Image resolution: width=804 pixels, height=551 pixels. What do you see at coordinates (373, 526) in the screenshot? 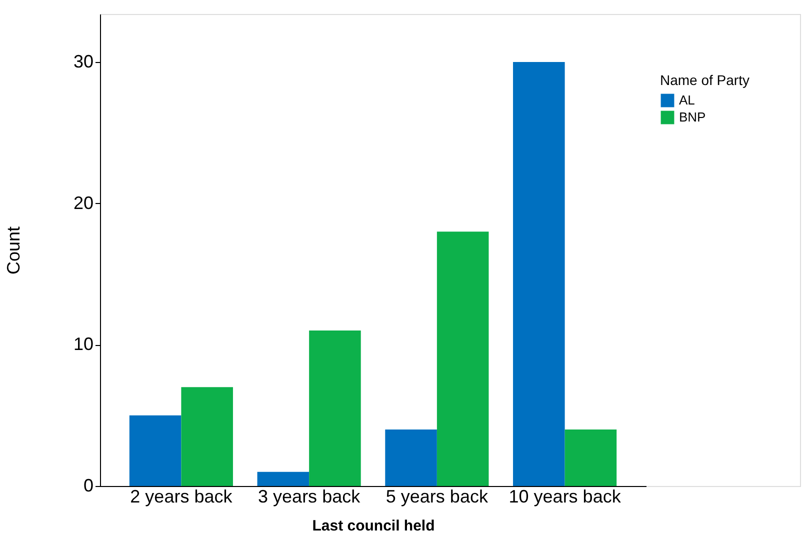
I see `x-axis-title: Last council held` at bounding box center [373, 526].